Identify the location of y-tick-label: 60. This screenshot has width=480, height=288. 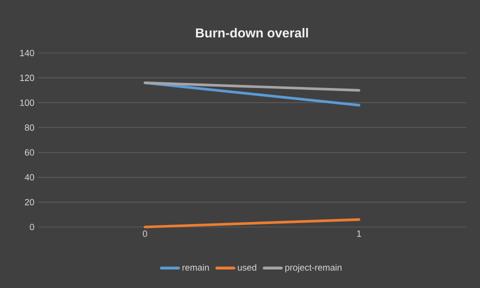
(29, 152).